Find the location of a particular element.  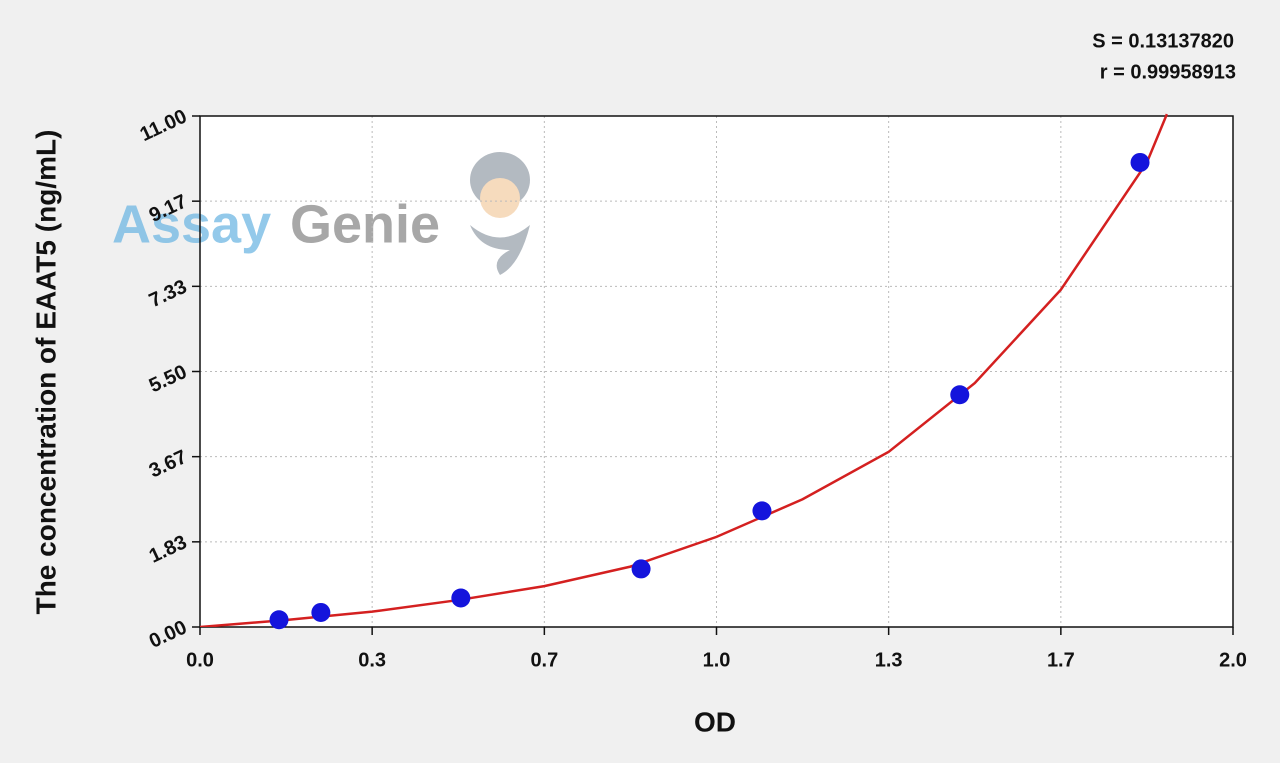

x-tick-label: 1.3 is located at coordinates (889, 660).